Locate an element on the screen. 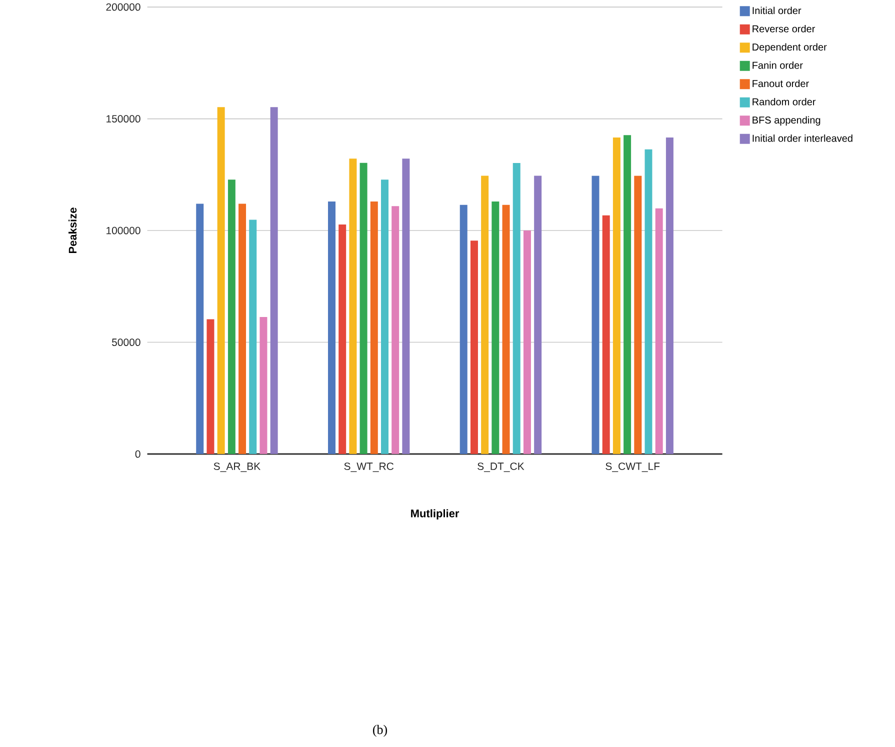  y-tick-label: 50000 is located at coordinates (126, 342).